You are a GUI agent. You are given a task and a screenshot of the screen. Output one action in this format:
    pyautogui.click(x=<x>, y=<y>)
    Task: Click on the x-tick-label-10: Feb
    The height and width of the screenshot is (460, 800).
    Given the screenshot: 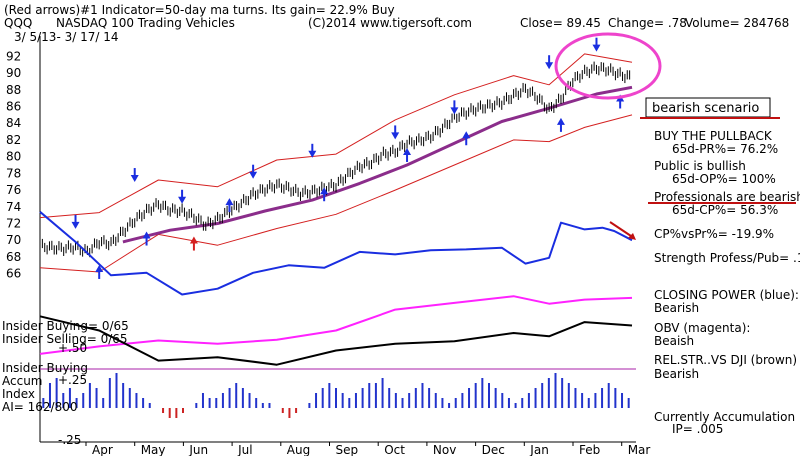 What is the action you would take?
    pyautogui.click(x=589, y=449)
    